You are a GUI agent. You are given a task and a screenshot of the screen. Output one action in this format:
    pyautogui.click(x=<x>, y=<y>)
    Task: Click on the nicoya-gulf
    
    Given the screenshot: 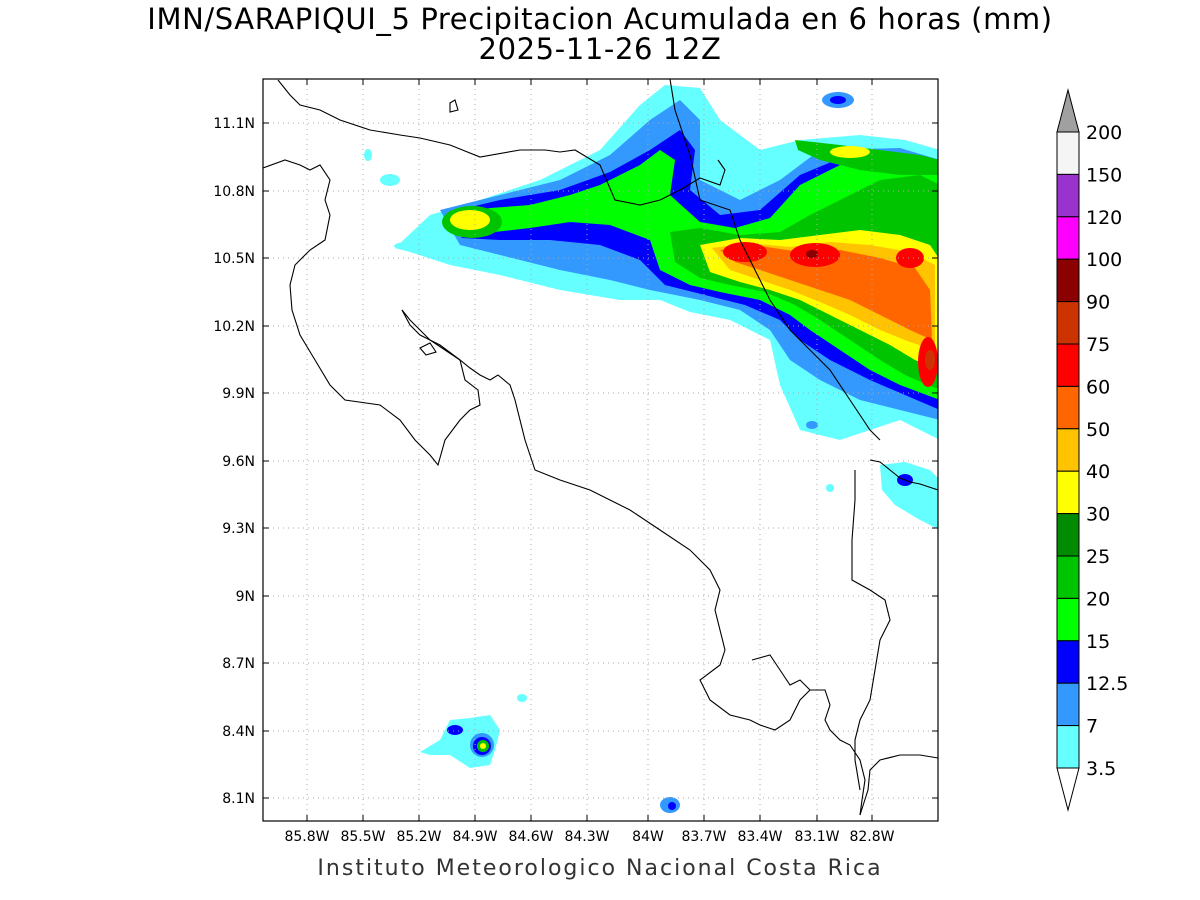 What is the action you would take?
    pyautogui.click(x=563, y=480)
    